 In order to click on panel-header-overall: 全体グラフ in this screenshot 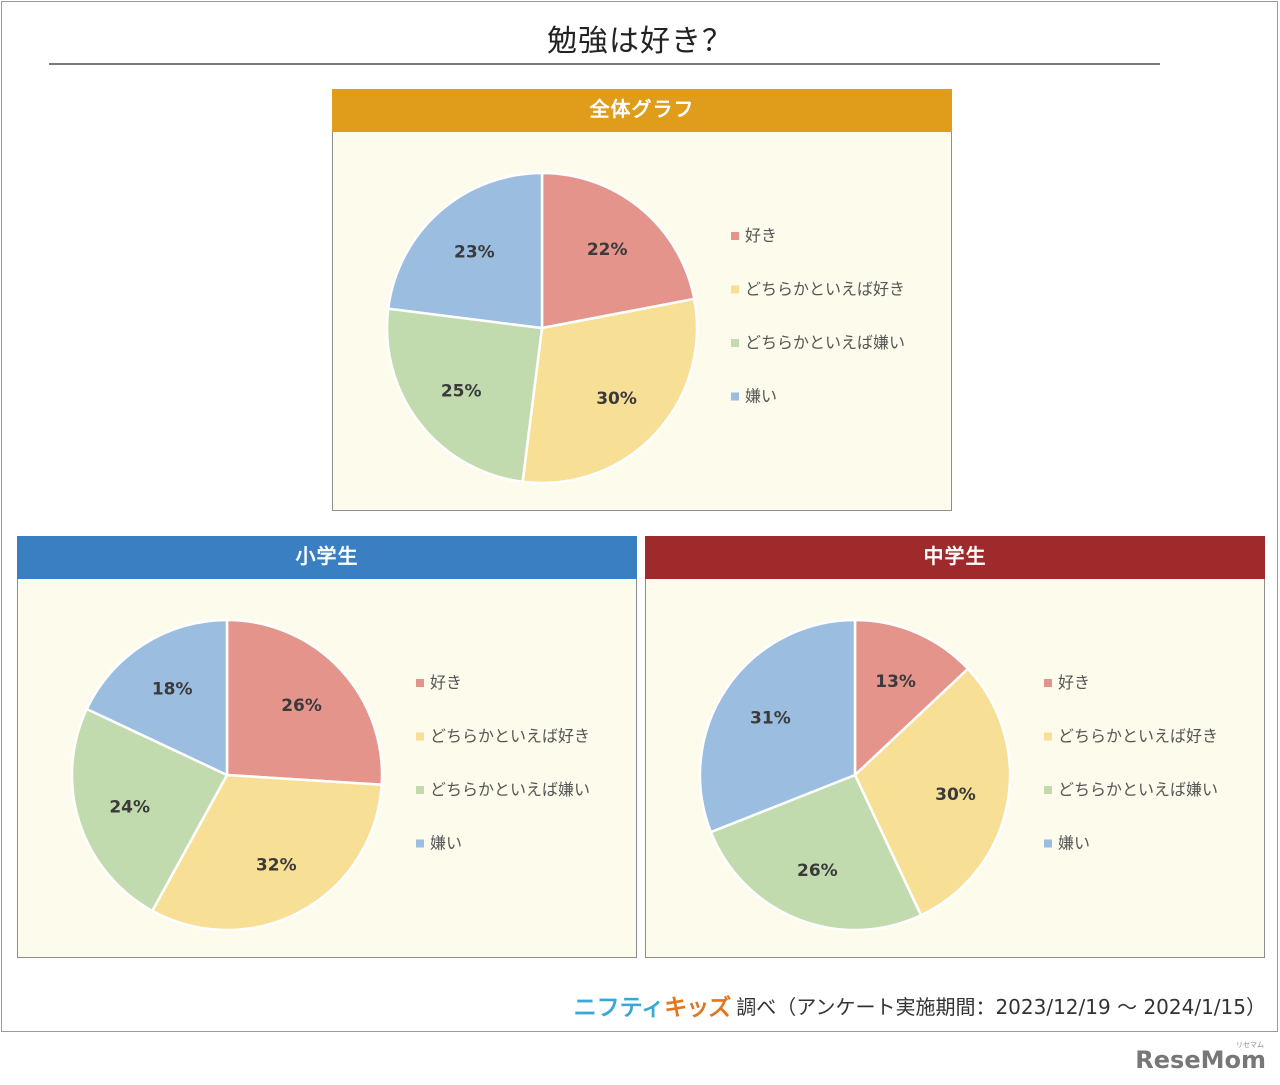, I will do `click(642, 110)`.